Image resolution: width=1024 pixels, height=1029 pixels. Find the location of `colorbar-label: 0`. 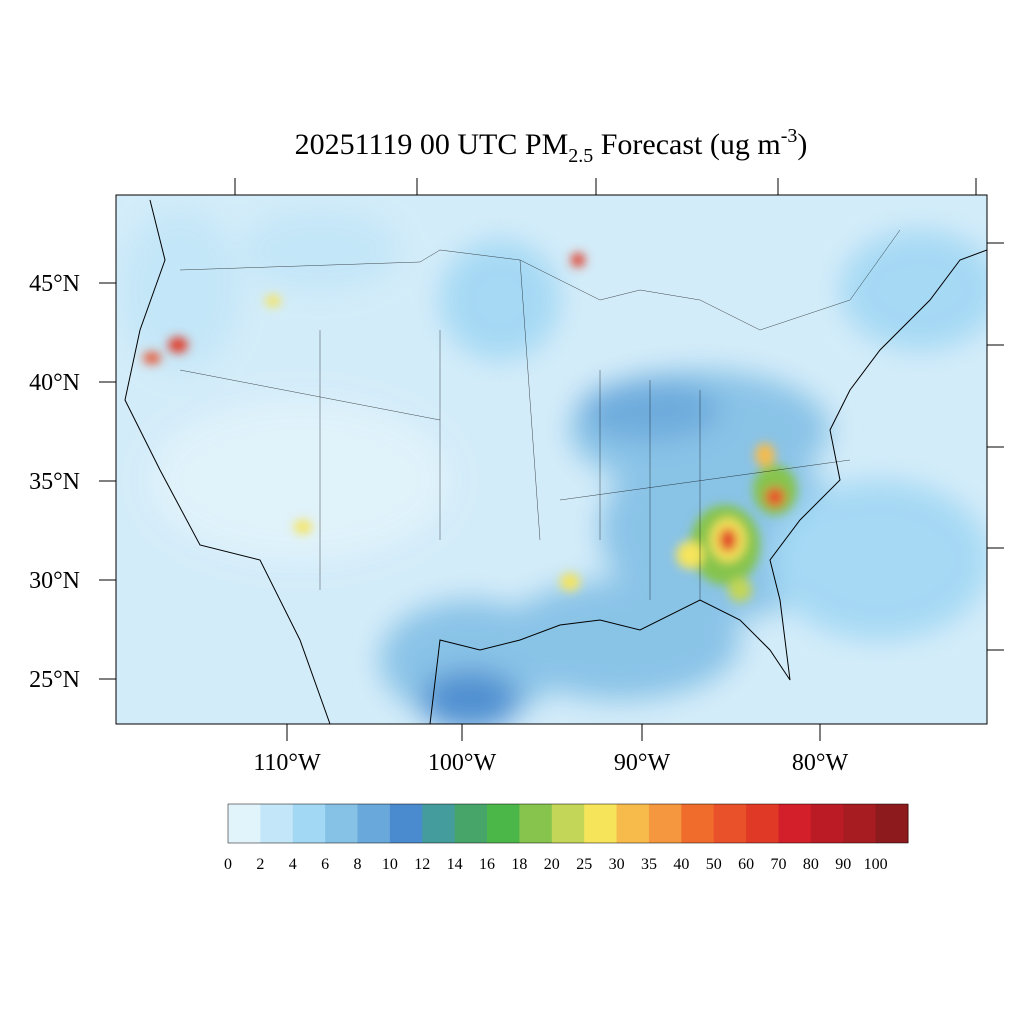

colorbar-label: 0 is located at coordinates (228, 864).